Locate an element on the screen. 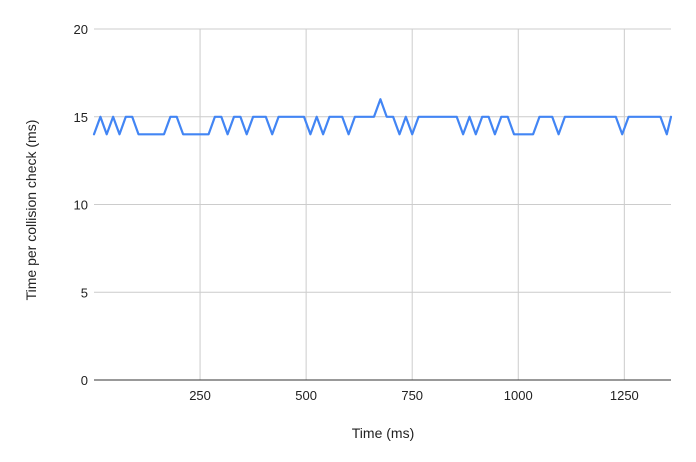 Image resolution: width=696 pixels, height=462 pixels. y-tick-label: 0 is located at coordinates (84, 380).